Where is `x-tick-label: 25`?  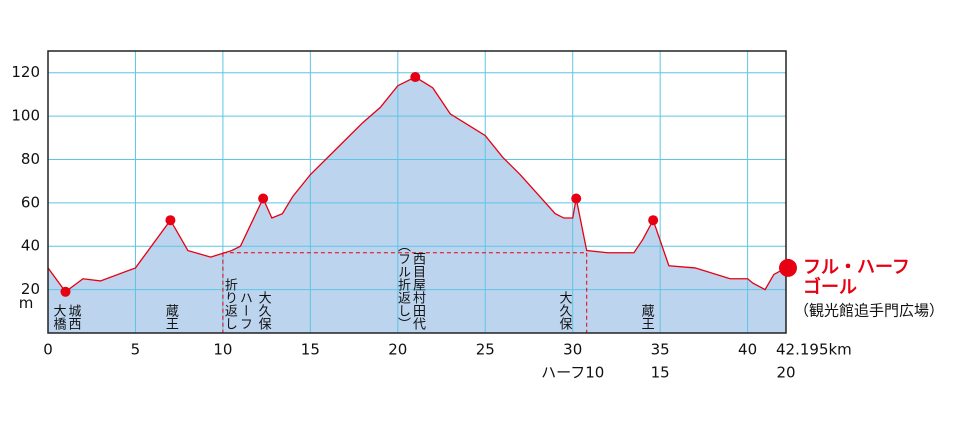
x-tick-label: 25 is located at coordinates (485, 350).